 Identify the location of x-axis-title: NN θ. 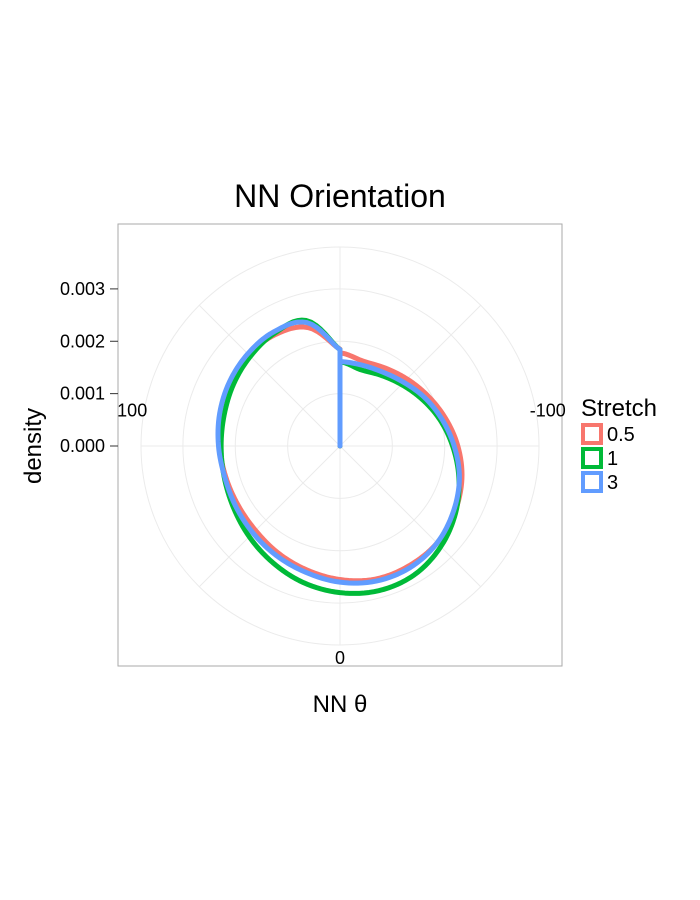
(340, 704).